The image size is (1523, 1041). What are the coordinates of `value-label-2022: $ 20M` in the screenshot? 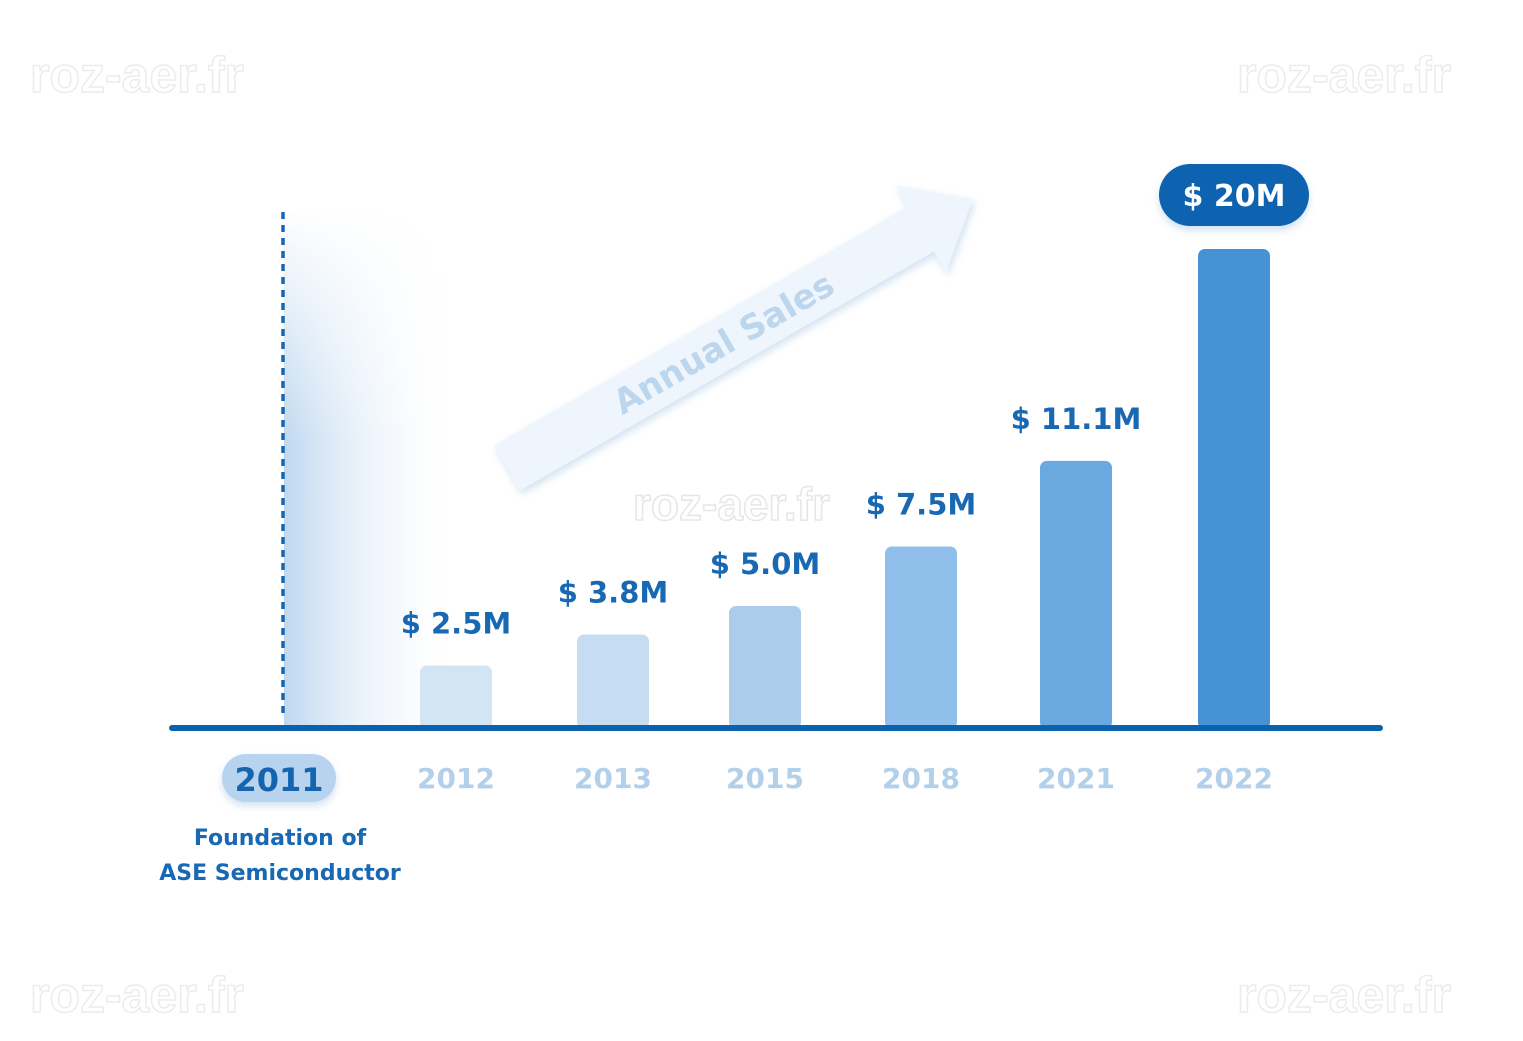 It's located at (1234, 196).